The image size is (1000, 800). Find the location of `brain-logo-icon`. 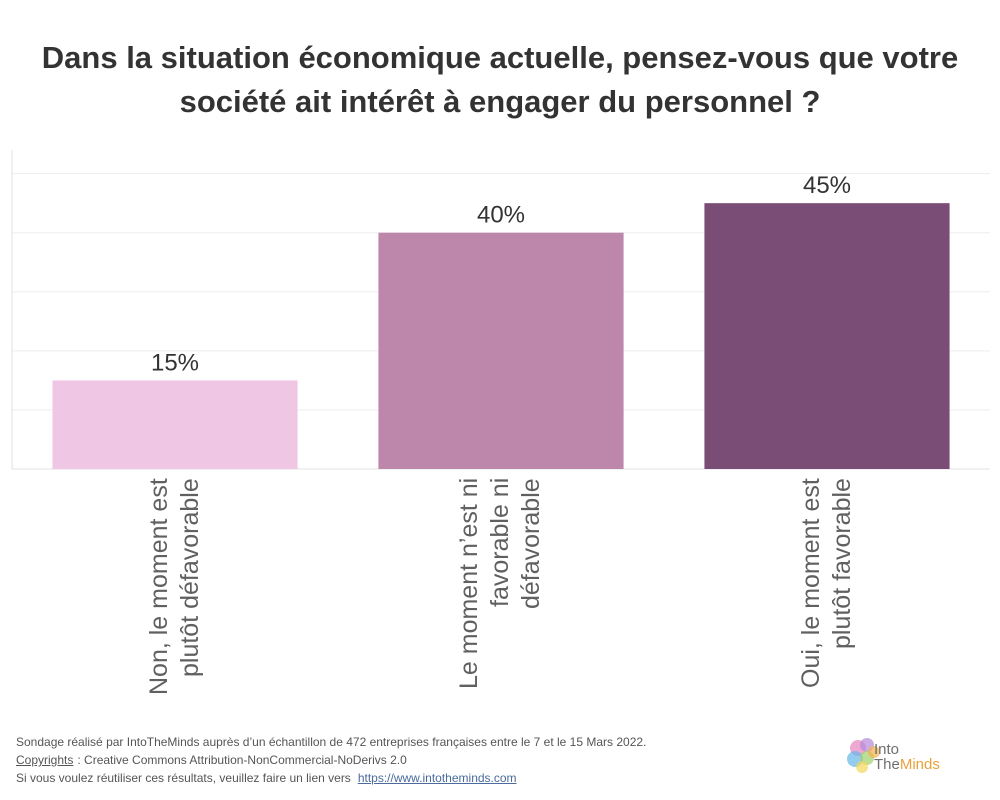

brain-logo-icon is located at coordinates (863, 755).